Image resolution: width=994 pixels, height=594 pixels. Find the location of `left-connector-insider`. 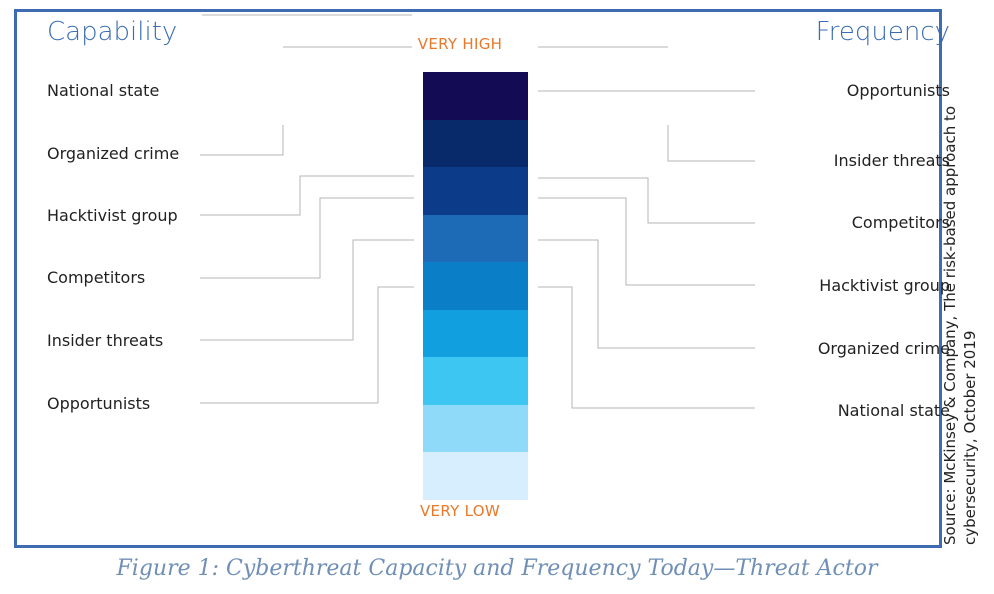

left-connector-insider is located at coordinates (307, 290).